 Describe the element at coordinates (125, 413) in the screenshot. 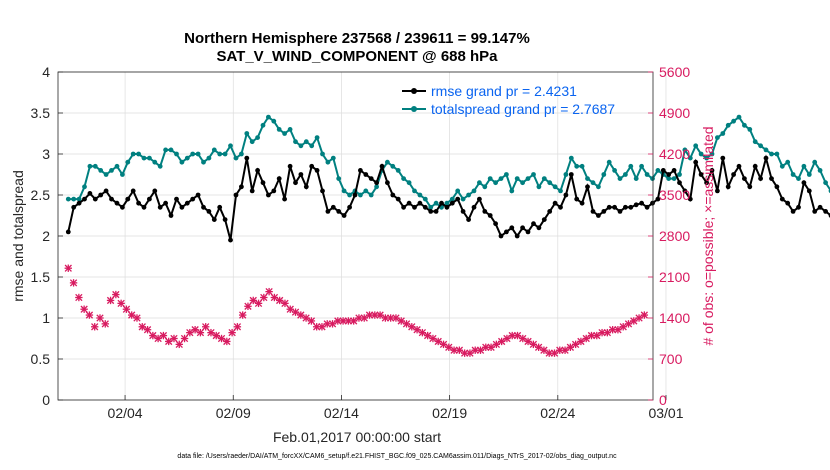

I see `x-tick-label: 02/04` at that location.